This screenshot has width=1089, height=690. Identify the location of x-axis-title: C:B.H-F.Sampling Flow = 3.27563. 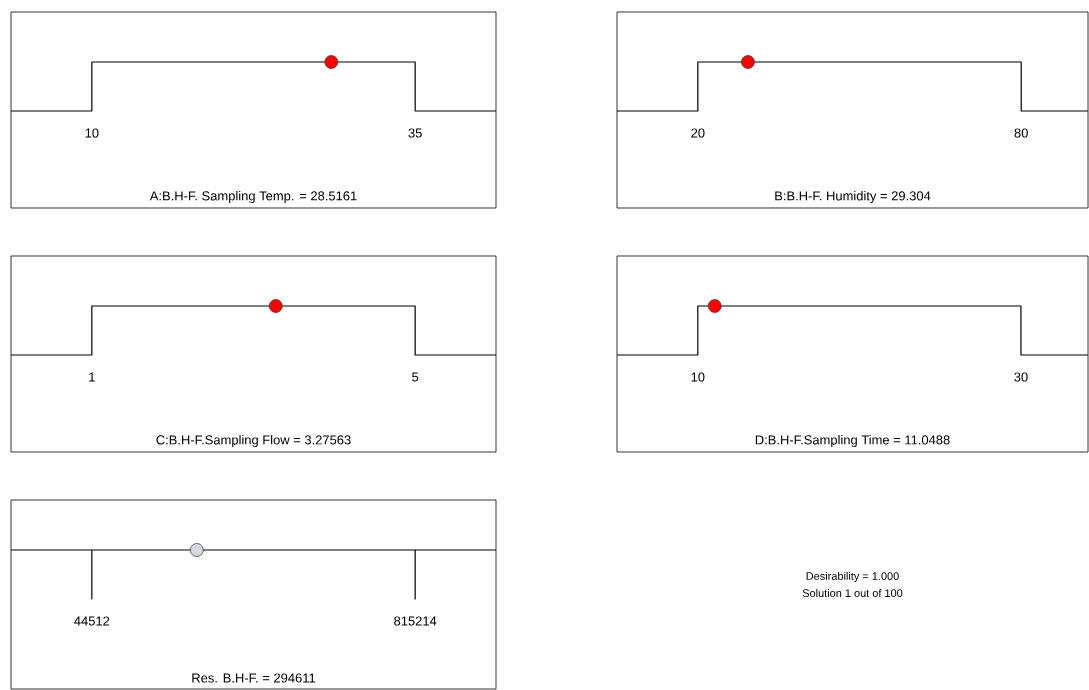
(253, 441).